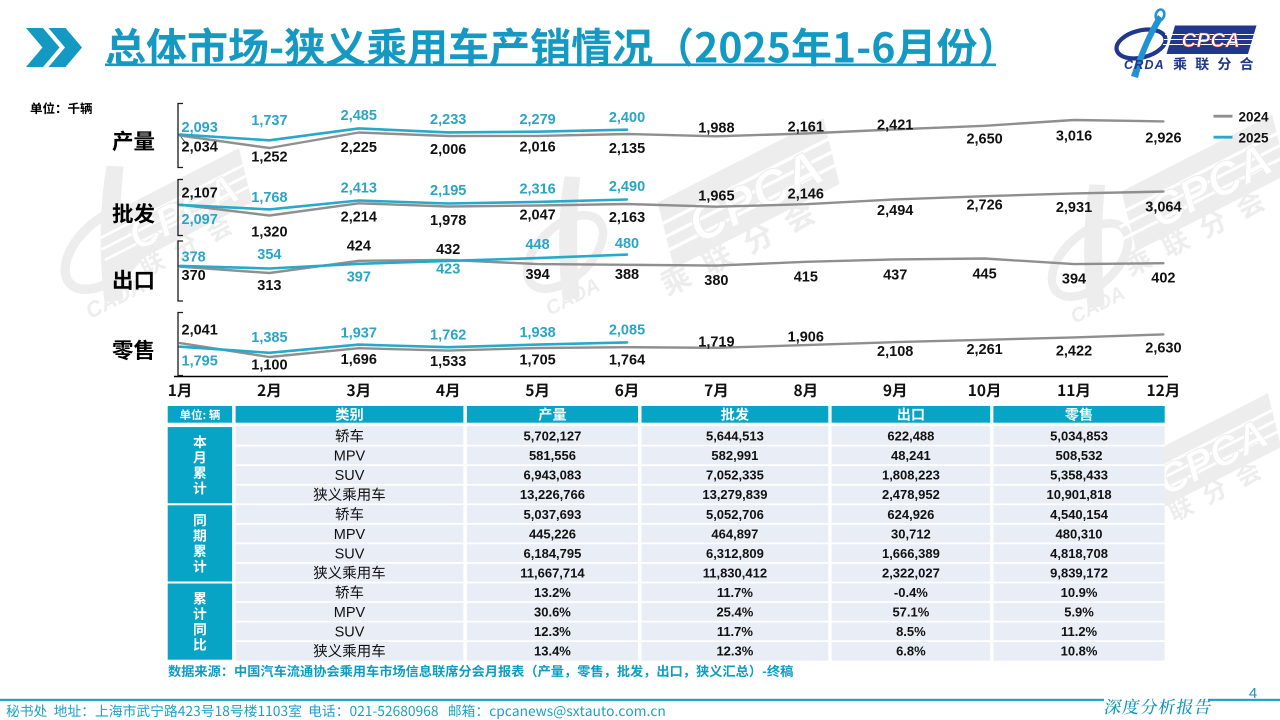 This screenshot has width=1280, height=720. What do you see at coordinates (359, 334) in the screenshot?
I see `svg-text: 1,937` at bounding box center [359, 334].